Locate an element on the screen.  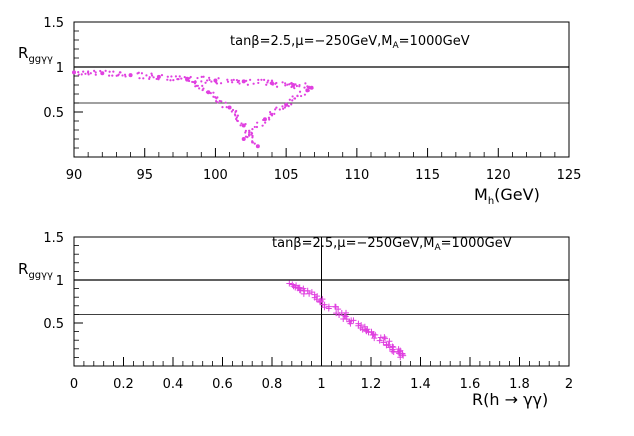
x-tick-label: 0.6 is located at coordinates (222, 384).